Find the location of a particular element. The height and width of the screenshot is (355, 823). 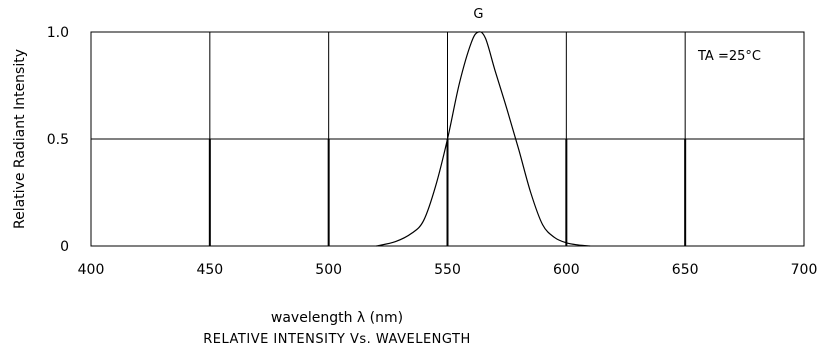

x-tick-label-450: 450 is located at coordinates (209, 270).